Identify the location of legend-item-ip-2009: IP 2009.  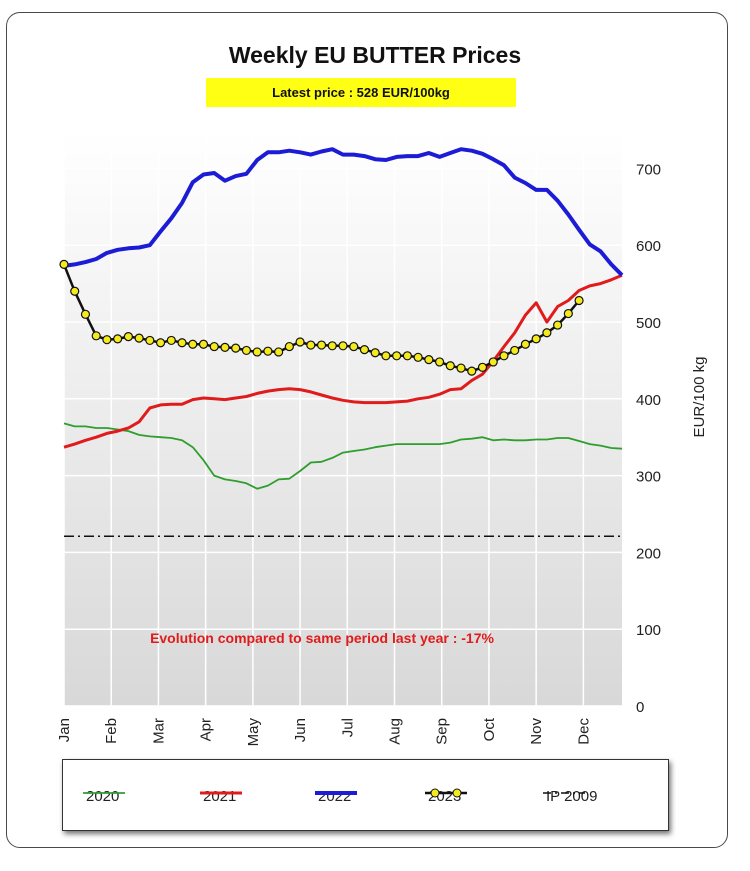
(569, 796).